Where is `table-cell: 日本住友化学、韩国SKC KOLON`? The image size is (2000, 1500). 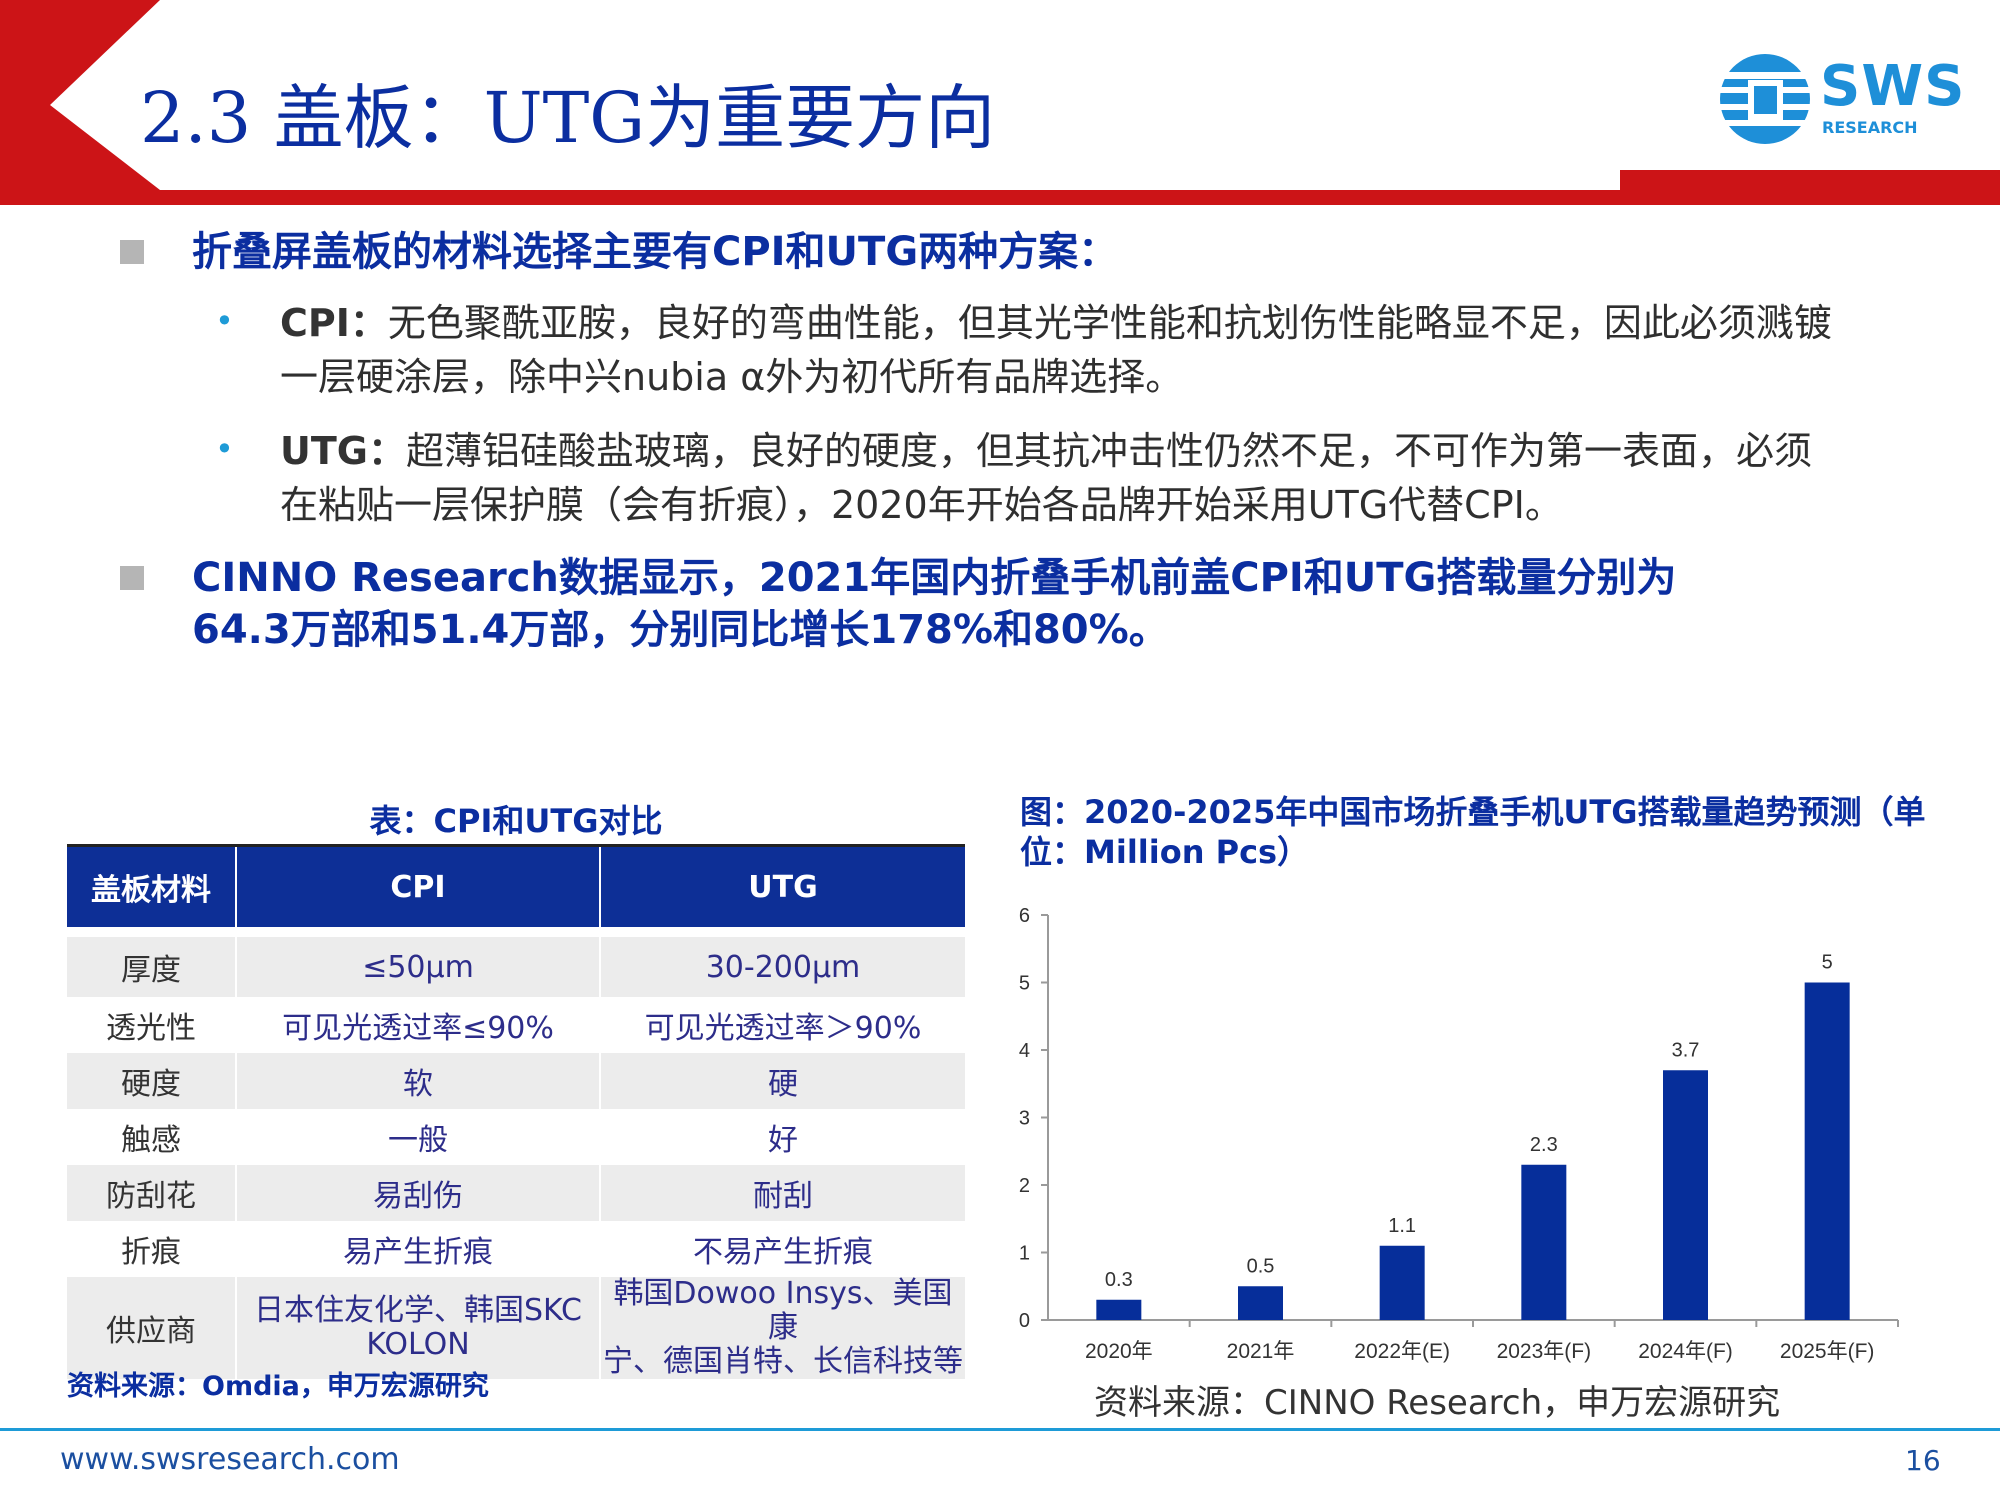
table-cell: 日本住友化学、韩国SKC KOLON is located at coordinates (417, 1328).